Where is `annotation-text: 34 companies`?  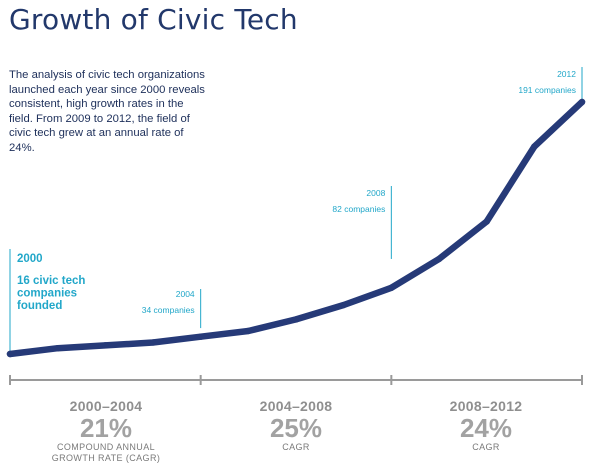
annotation-text: 34 companies is located at coordinates (168, 310).